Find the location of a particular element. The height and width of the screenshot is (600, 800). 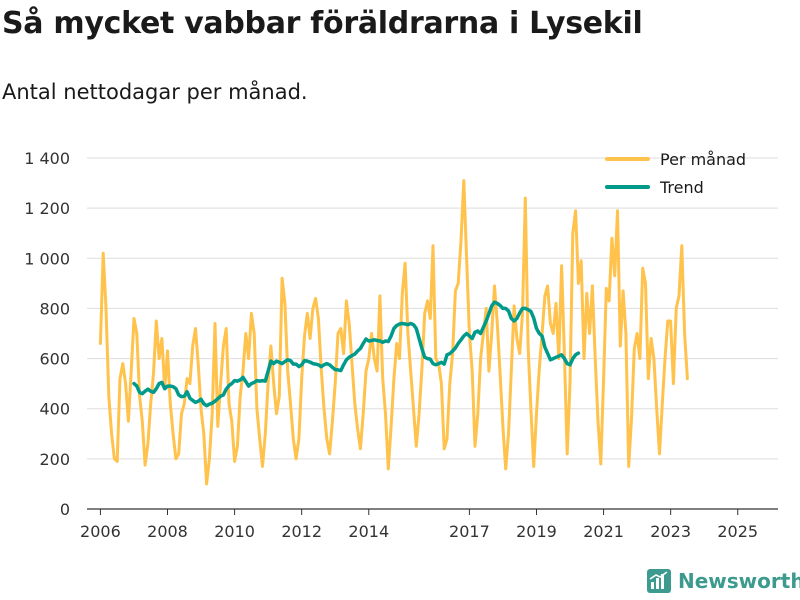

chart-subtitle: Antal nettodagar per månad. is located at coordinates (155, 92).